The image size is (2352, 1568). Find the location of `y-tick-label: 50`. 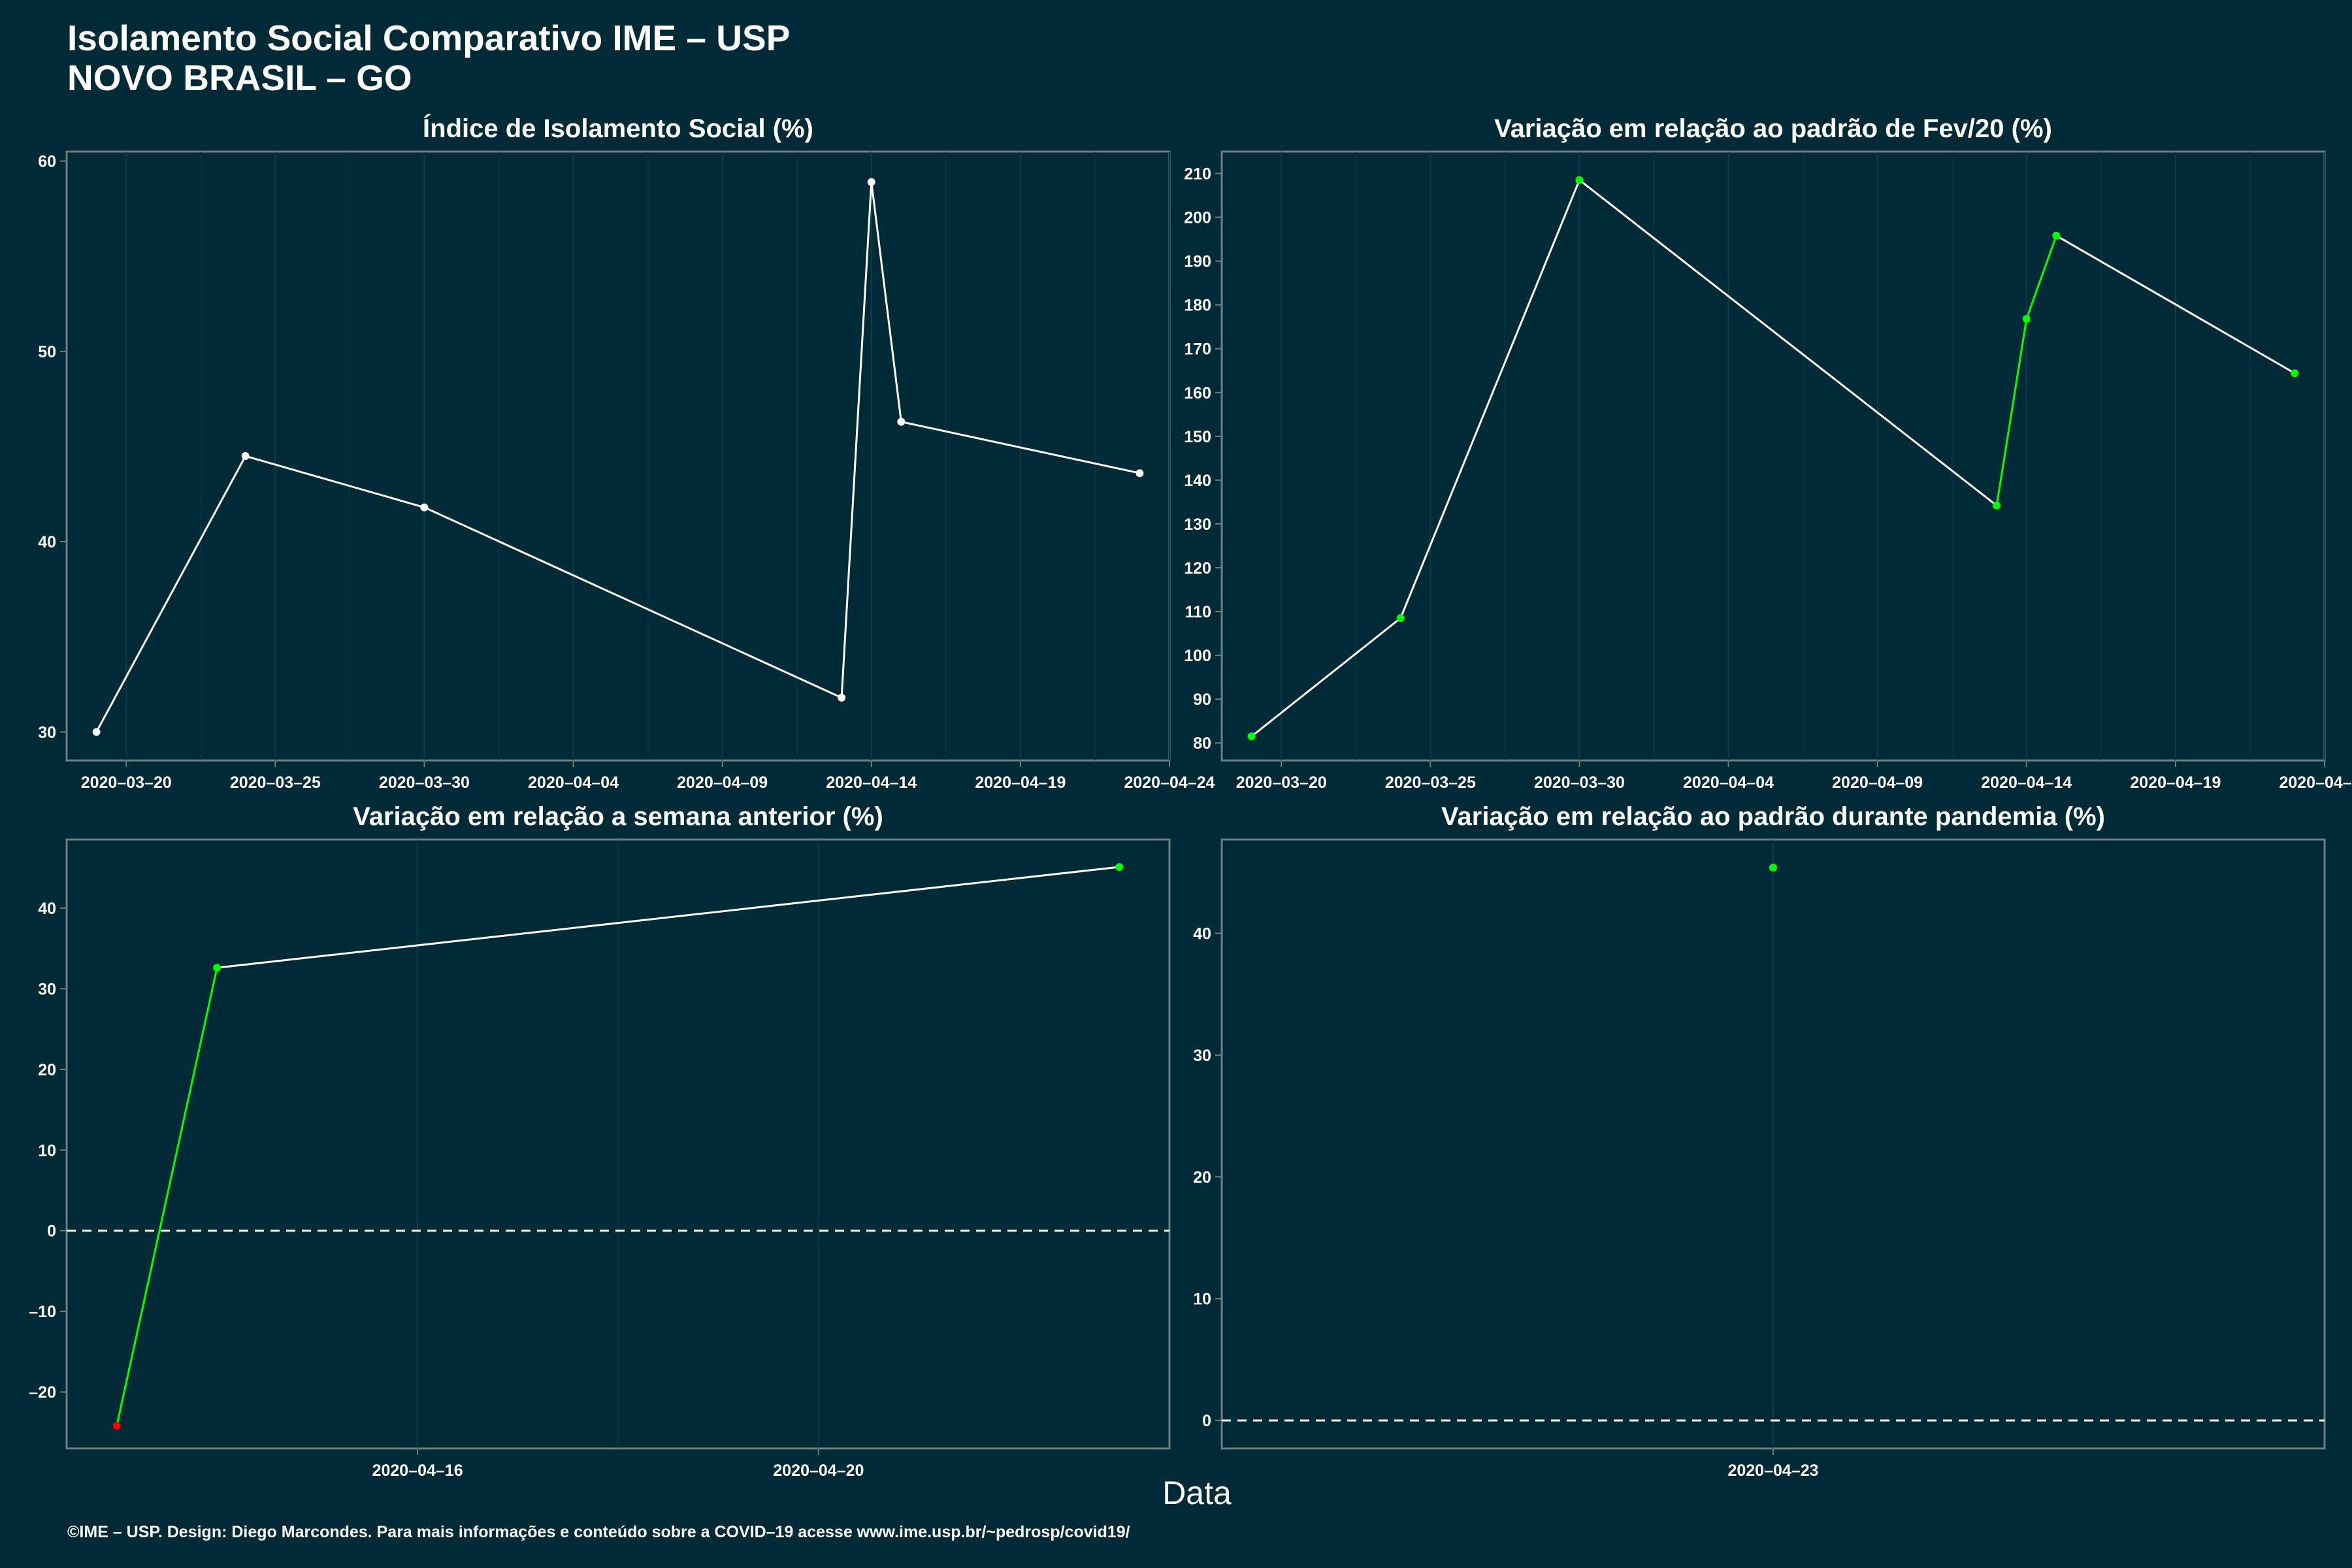

y-tick-label: 50 is located at coordinates (47, 352).